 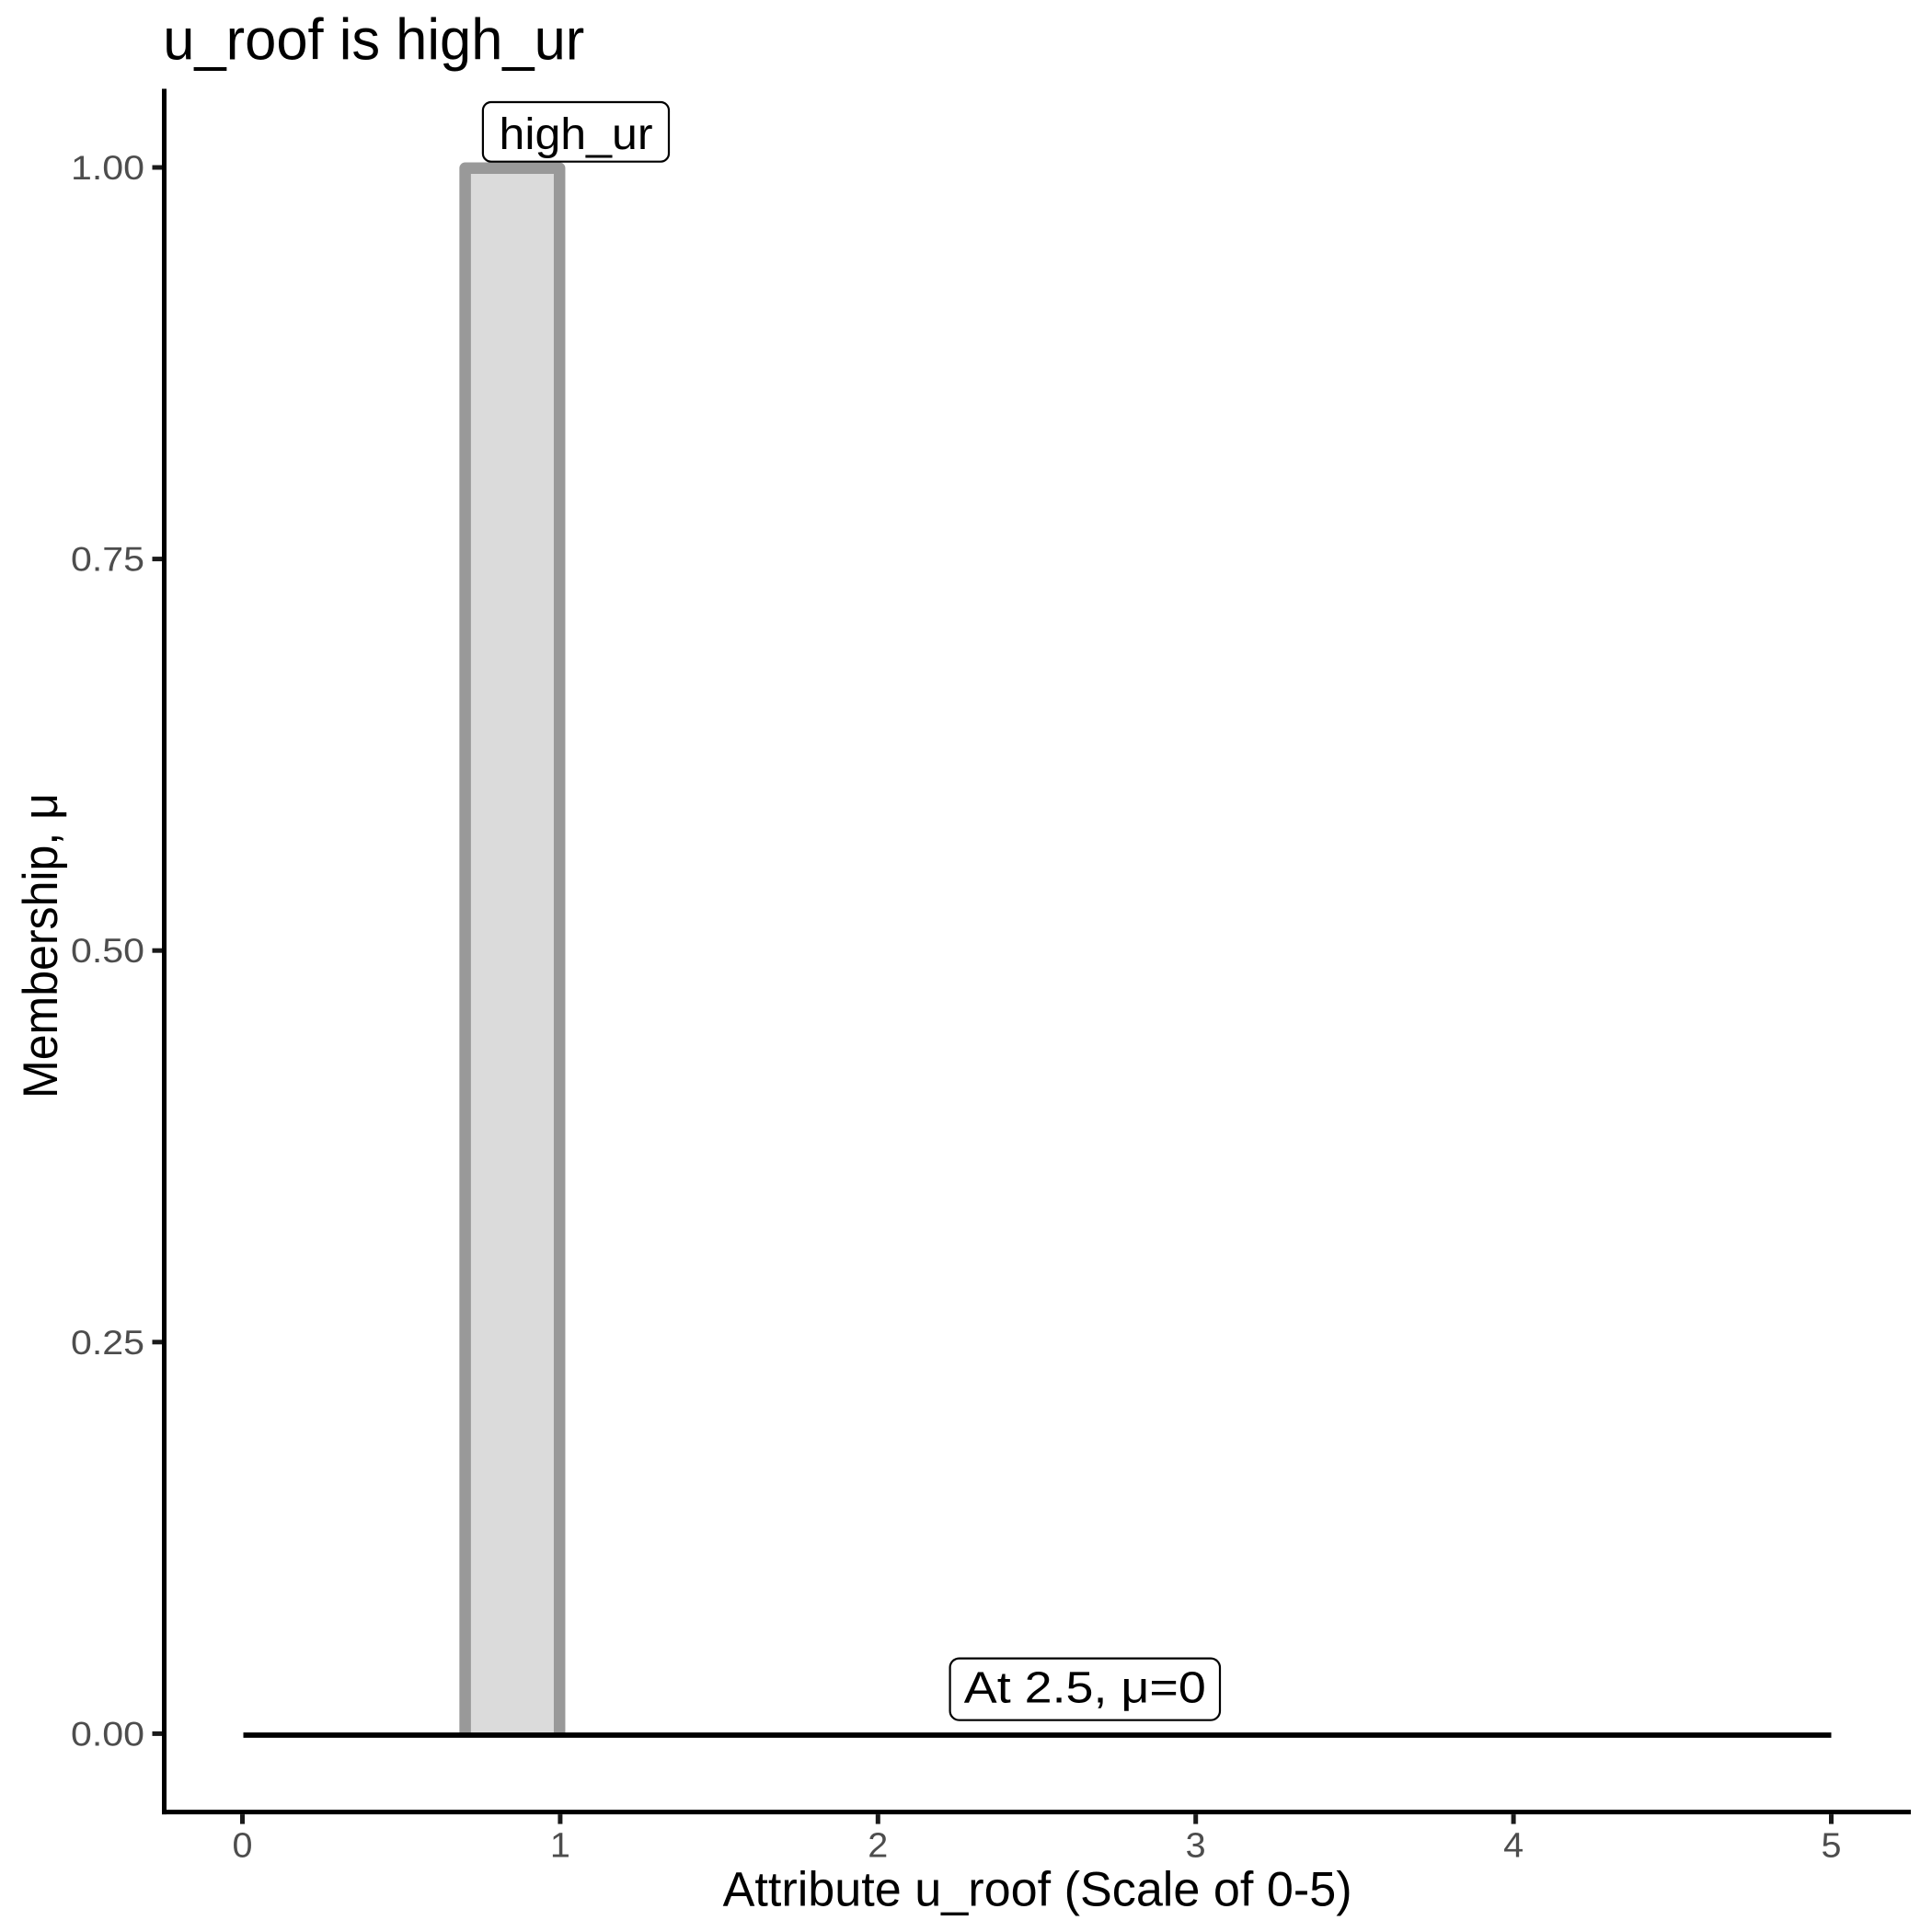 I want to click on svg-text: Membership, μ, so click(x=41, y=945).